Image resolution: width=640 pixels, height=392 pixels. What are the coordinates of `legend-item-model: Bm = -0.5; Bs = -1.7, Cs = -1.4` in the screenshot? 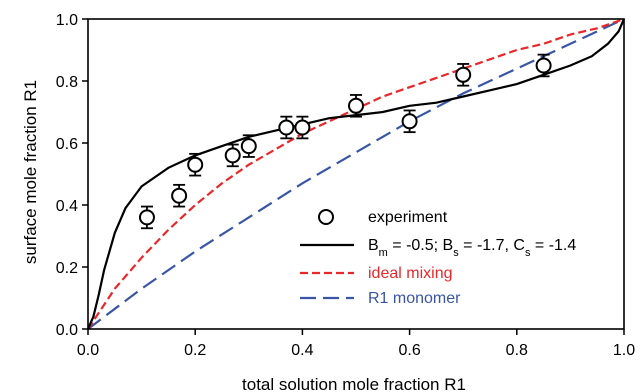 It's located at (438, 248).